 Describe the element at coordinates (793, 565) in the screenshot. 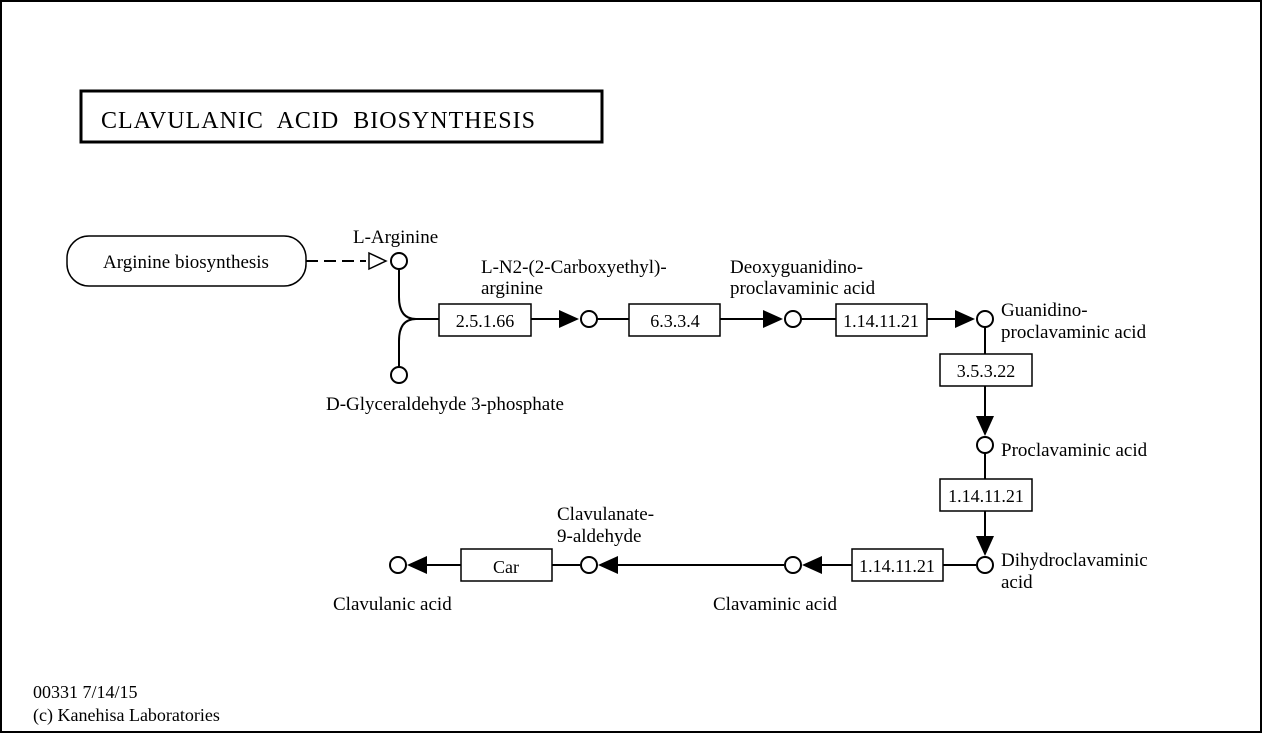

I see `compound-node-clavaminic-acid` at that location.